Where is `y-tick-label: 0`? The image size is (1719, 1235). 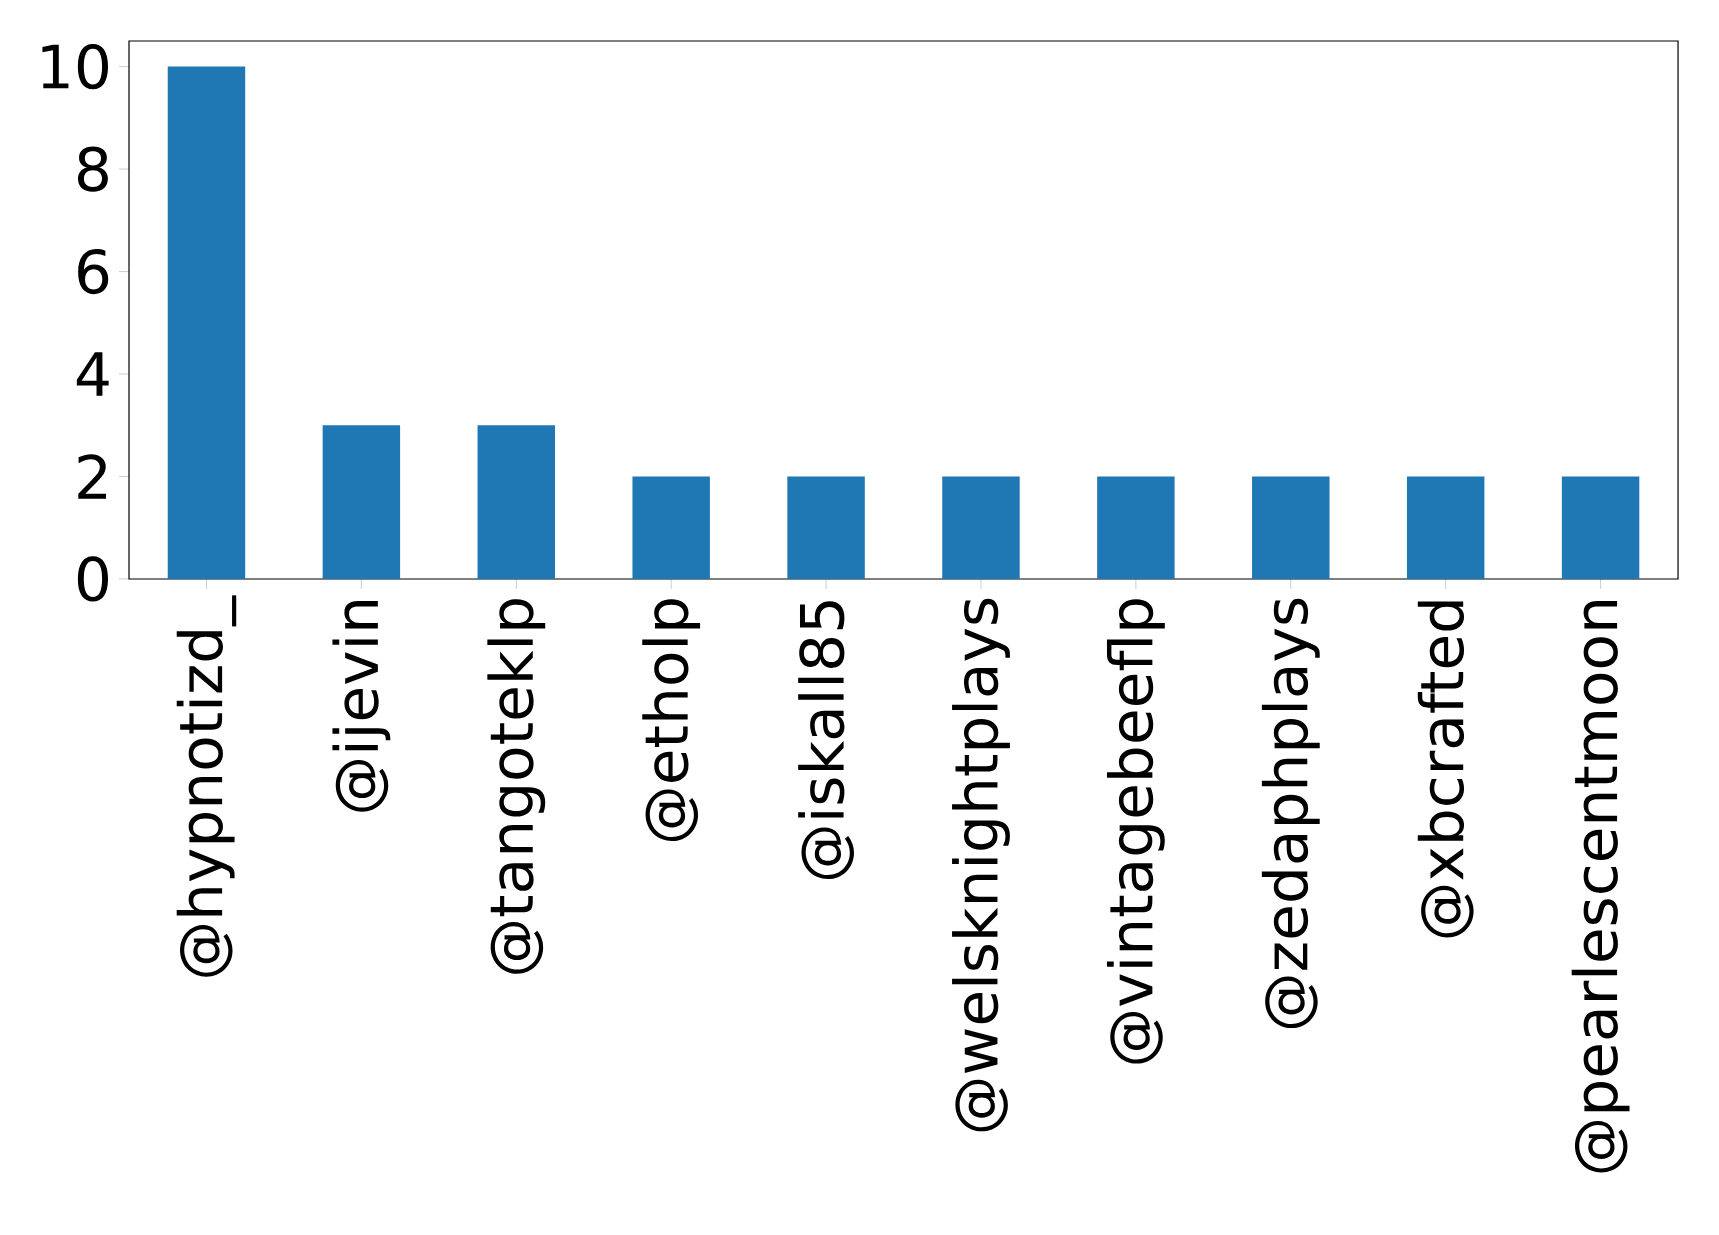 y-tick-label: 0 is located at coordinates (92, 579).